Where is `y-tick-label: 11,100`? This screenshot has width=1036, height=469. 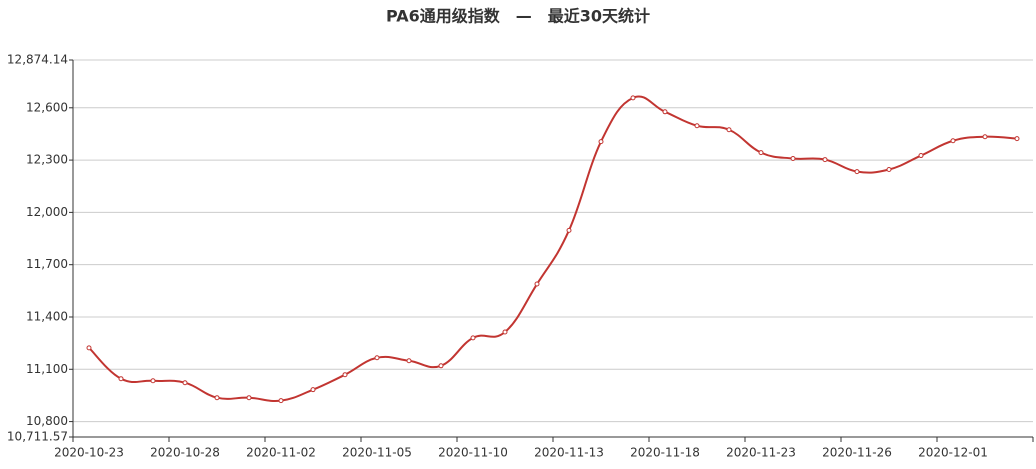
y-tick-label: 11,100 is located at coordinates (47, 369).